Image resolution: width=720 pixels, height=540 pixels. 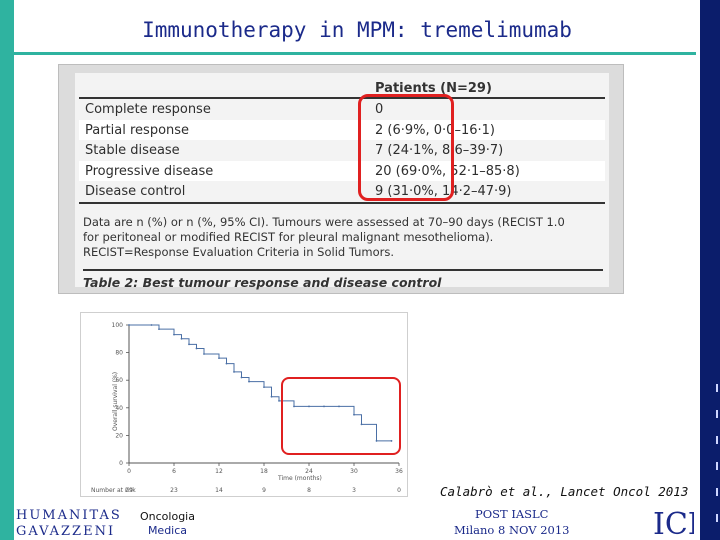 I want to click on event-line: POST IASLC, so click(x=511, y=514).